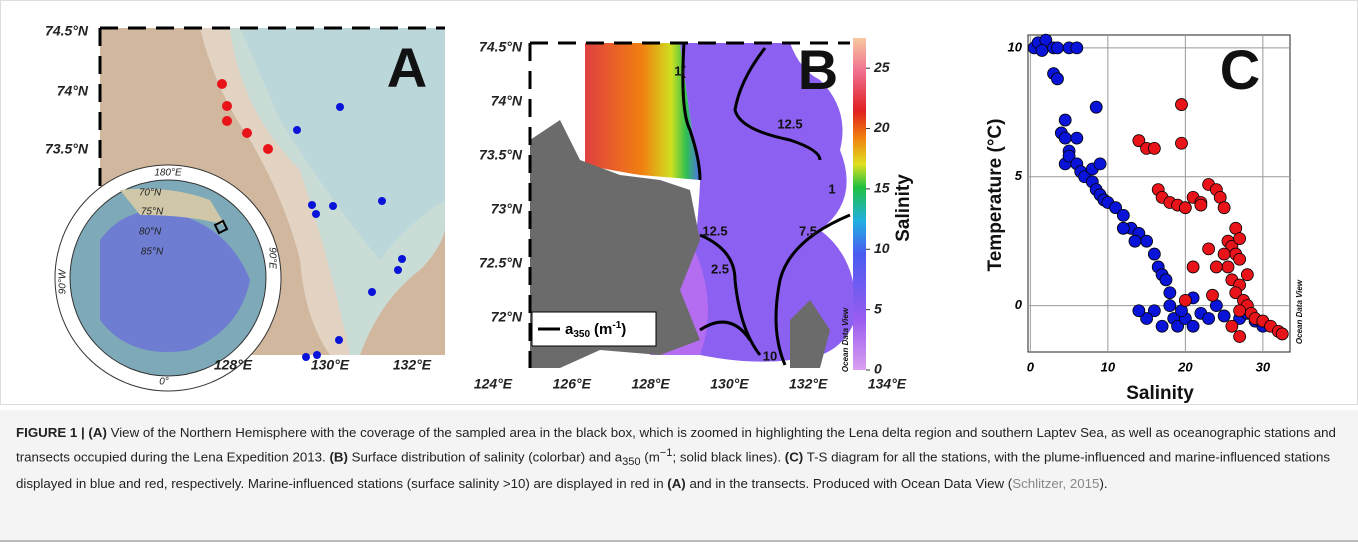 The height and width of the screenshot is (546, 1358). Describe the element at coordinates (1149, 203) in the screenshot. I see `scatter-chart: 0 10 20 30 0 5 10` at that location.